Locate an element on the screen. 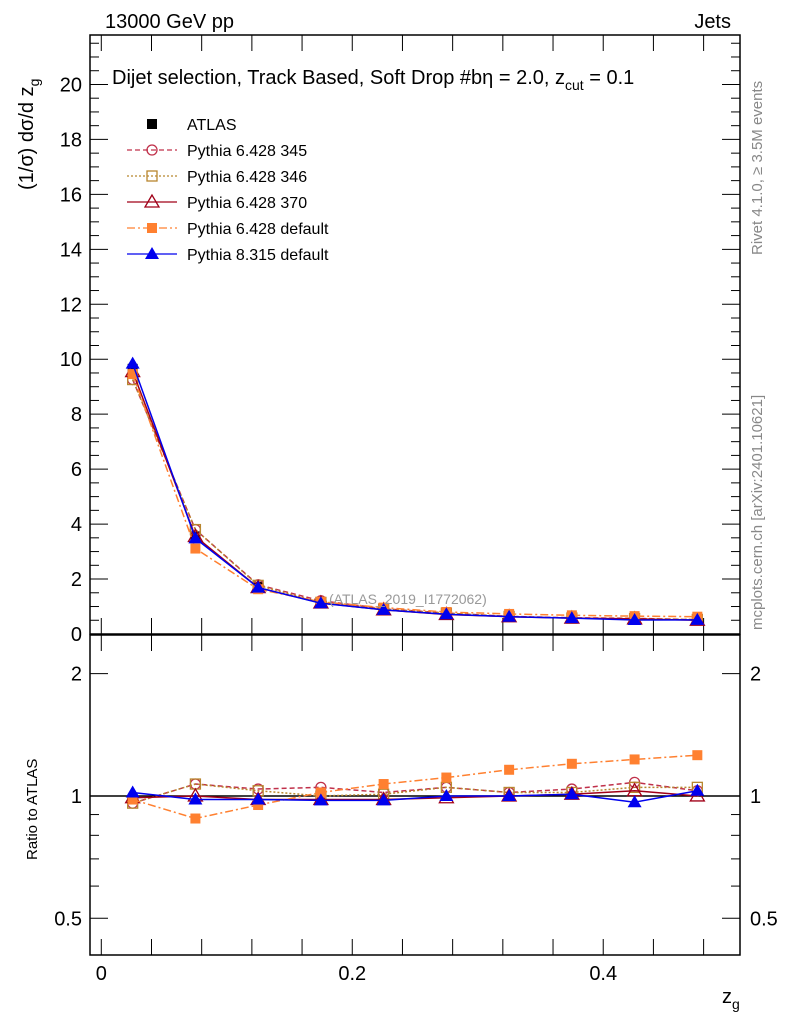  series-line-p6def is located at coordinates (415, 787).